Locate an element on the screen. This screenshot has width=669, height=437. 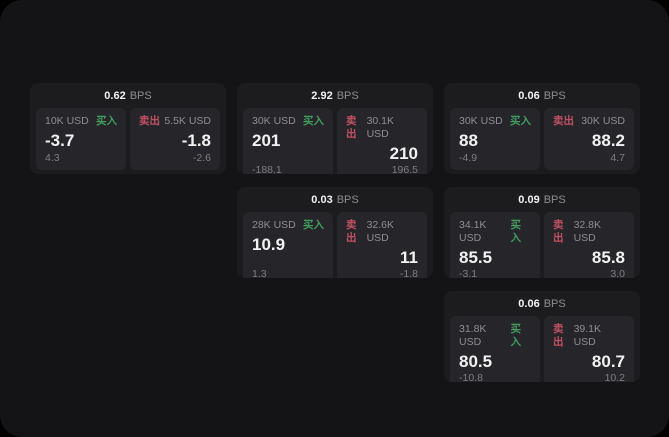
card-header: 2.92 BPS is located at coordinates (335, 94).